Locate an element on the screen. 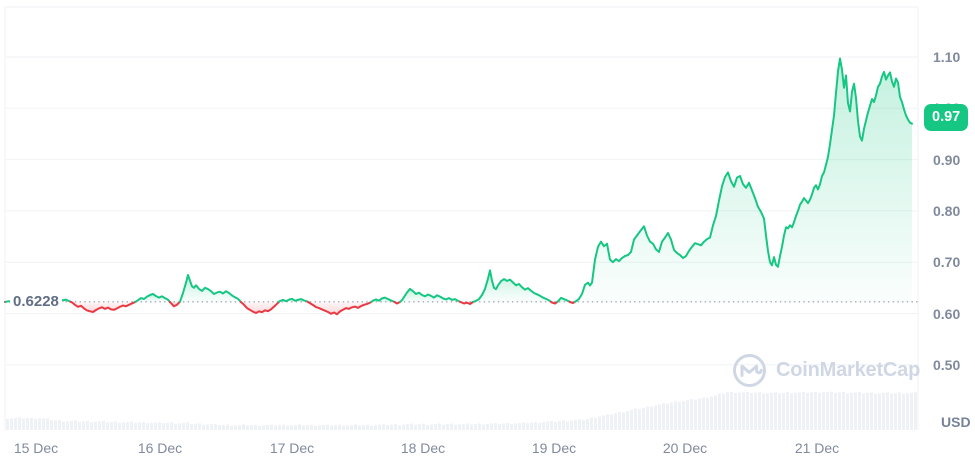 The height and width of the screenshot is (457, 975). x-axis-label: 21 Dec is located at coordinates (817, 448).